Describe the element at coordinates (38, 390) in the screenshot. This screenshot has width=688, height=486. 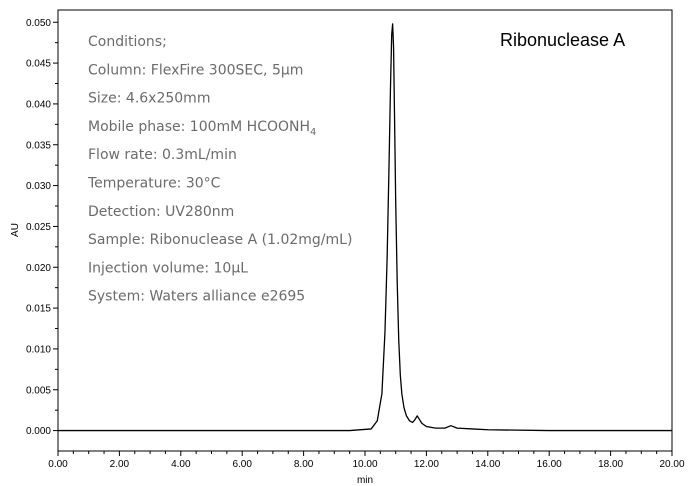
I see `y-tick-label: 0.005` at that location.